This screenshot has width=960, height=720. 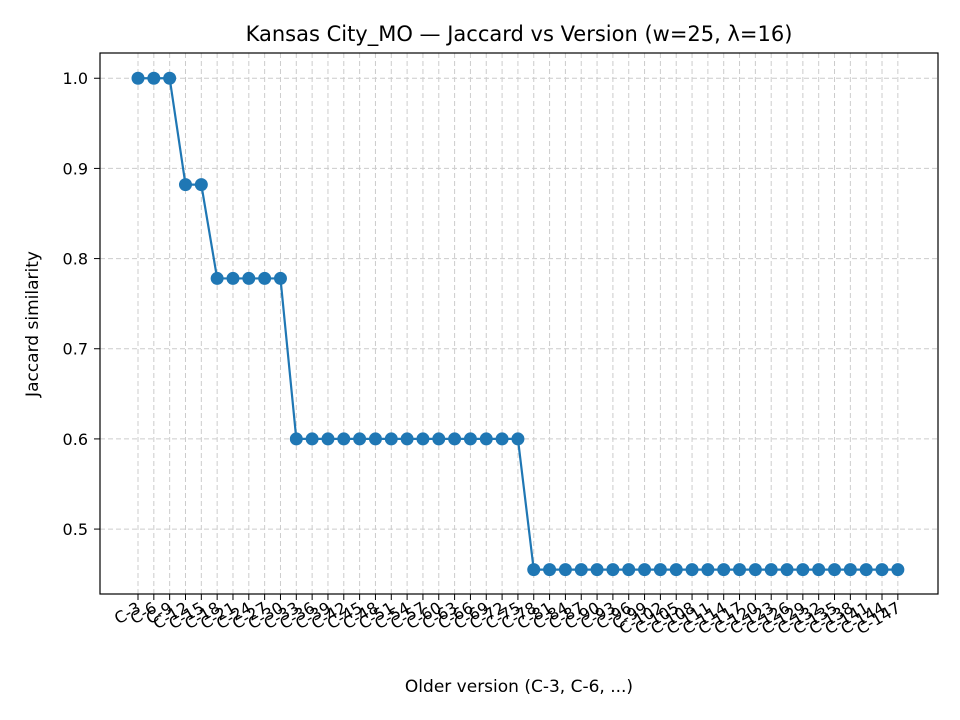 What do you see at coordinates (33, 324) in the screenshot?
I see `y-axis-label: Jaccard similarity` at bounding box center [33, 324].